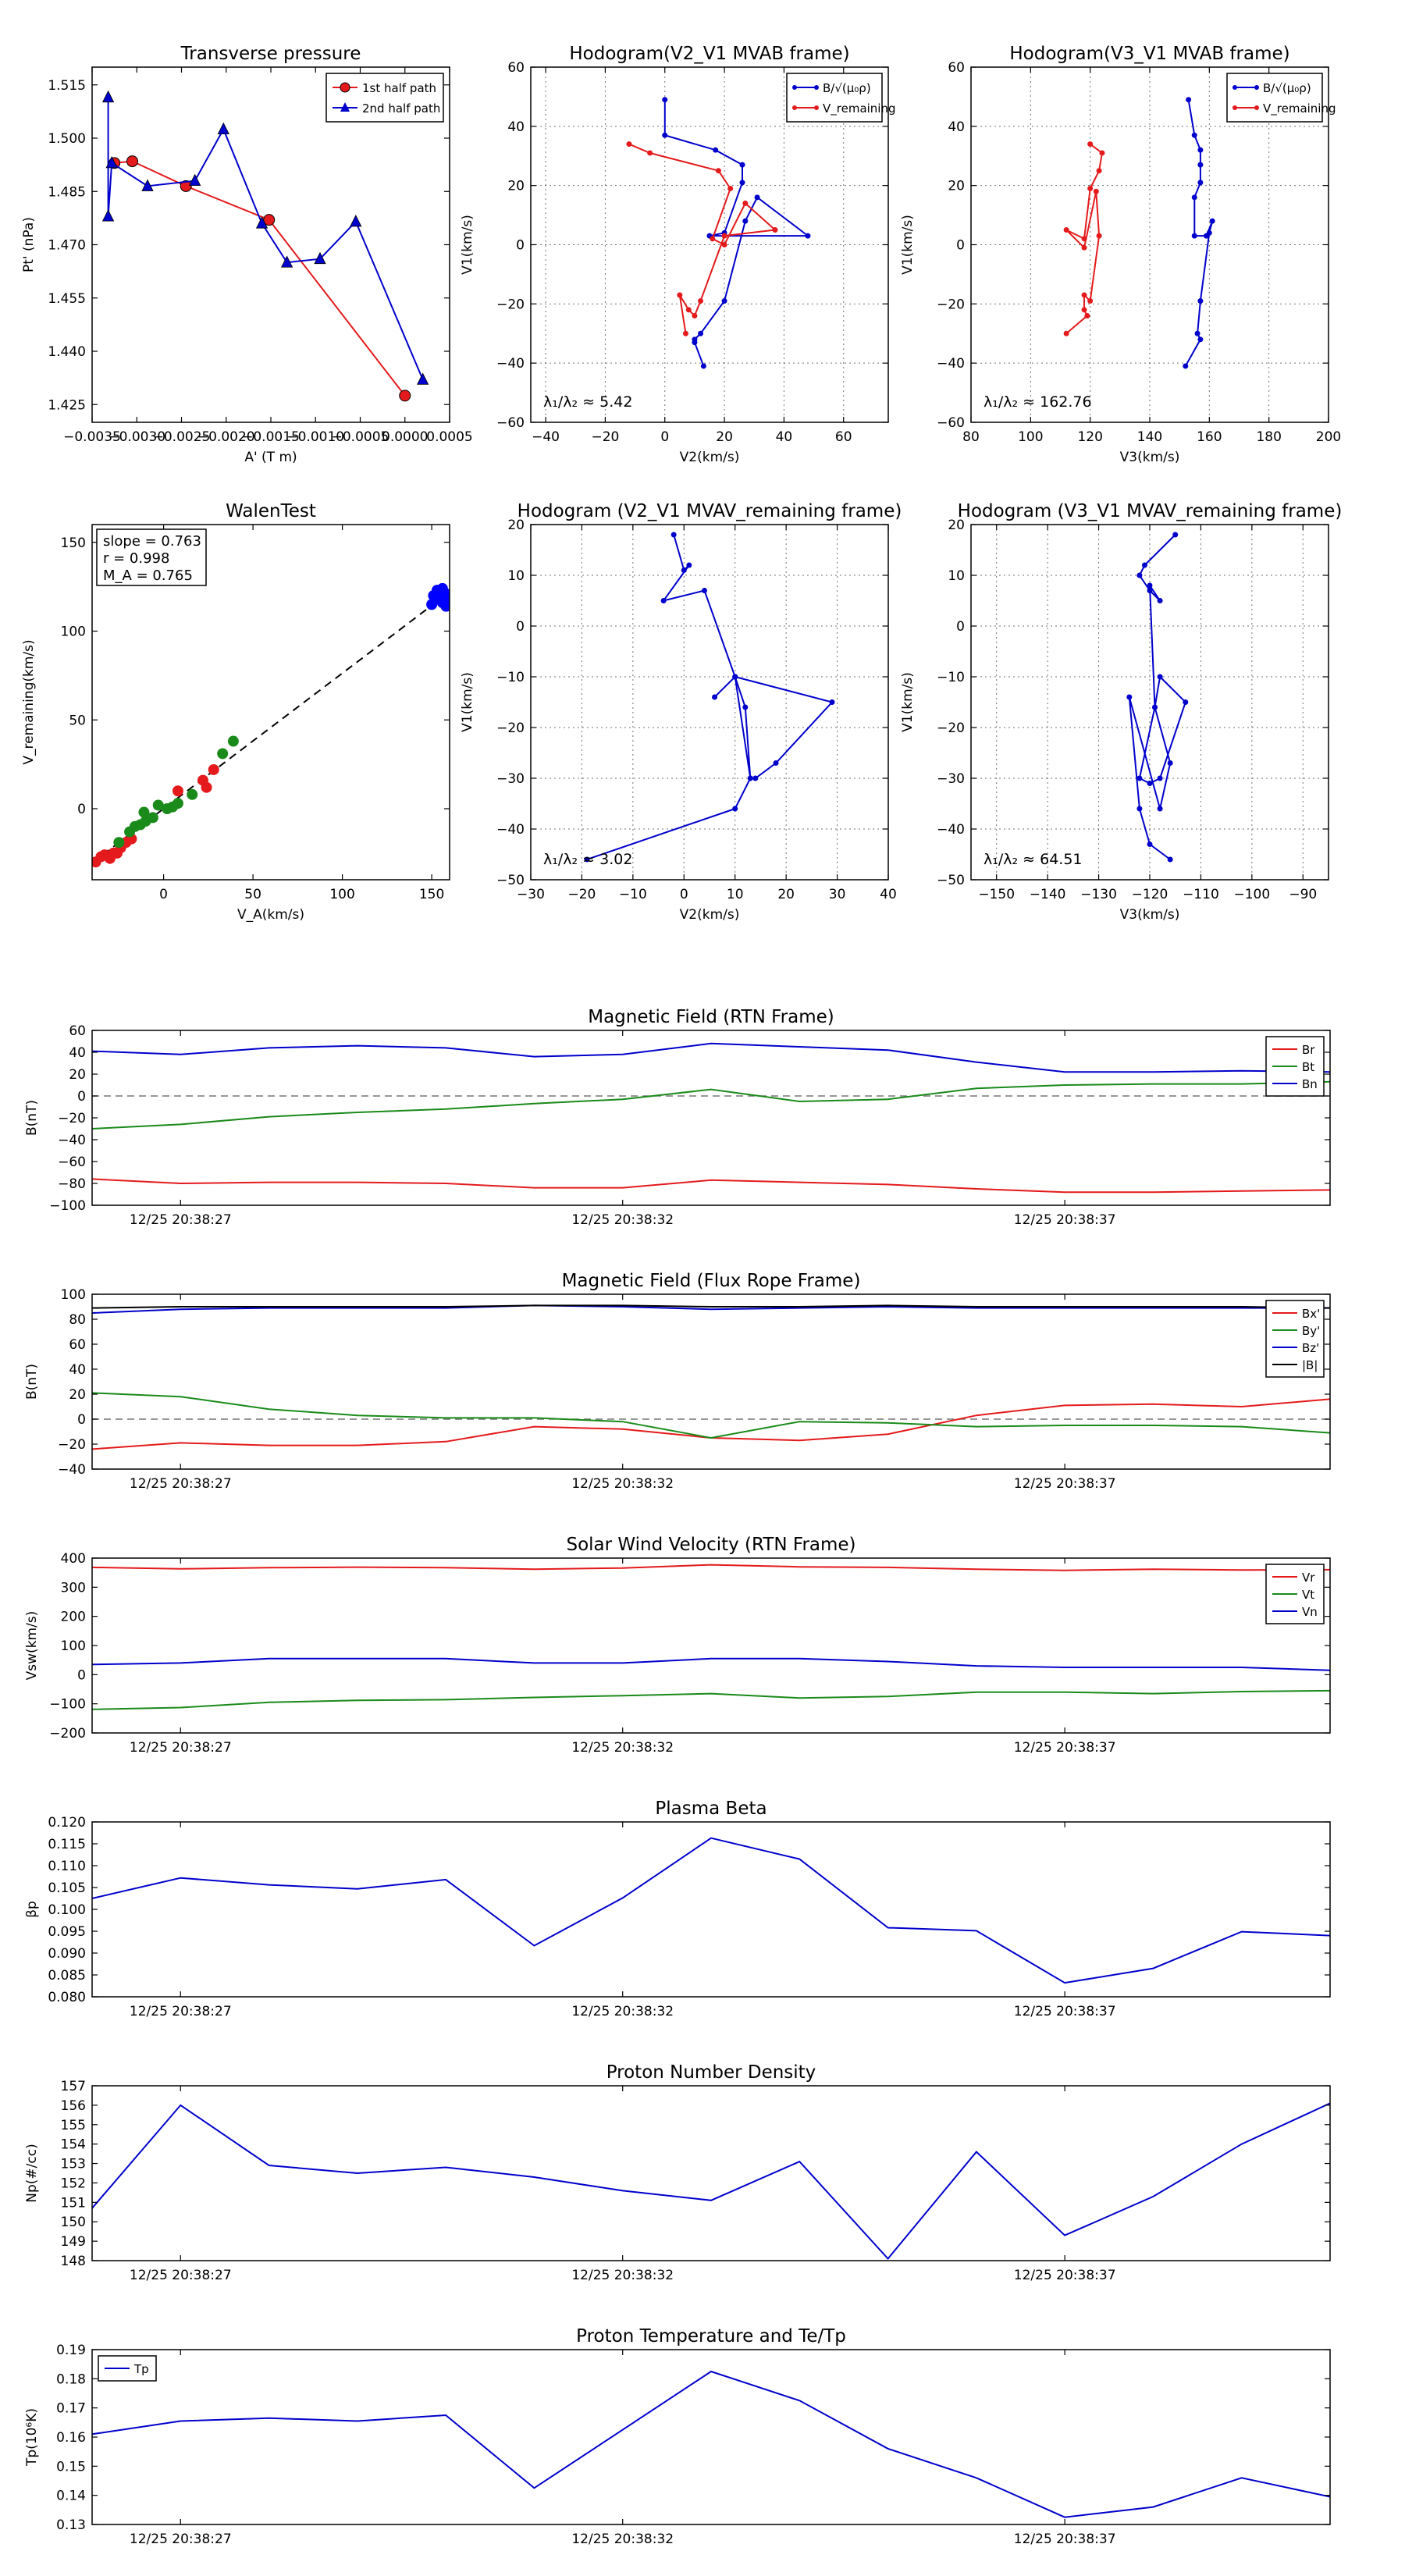  What do you see at coordinates (711, 1567) in the screenshot?
I see `series-vr-line` at bounding box center [711, 1567].